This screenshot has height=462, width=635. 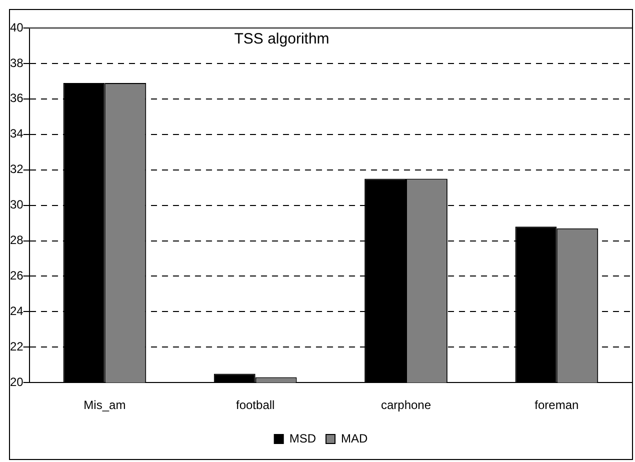 What do you see at coordinates (17, 63) in the screenshot?
I see `y-tick-label: 38` at bounding box center [17, 63].